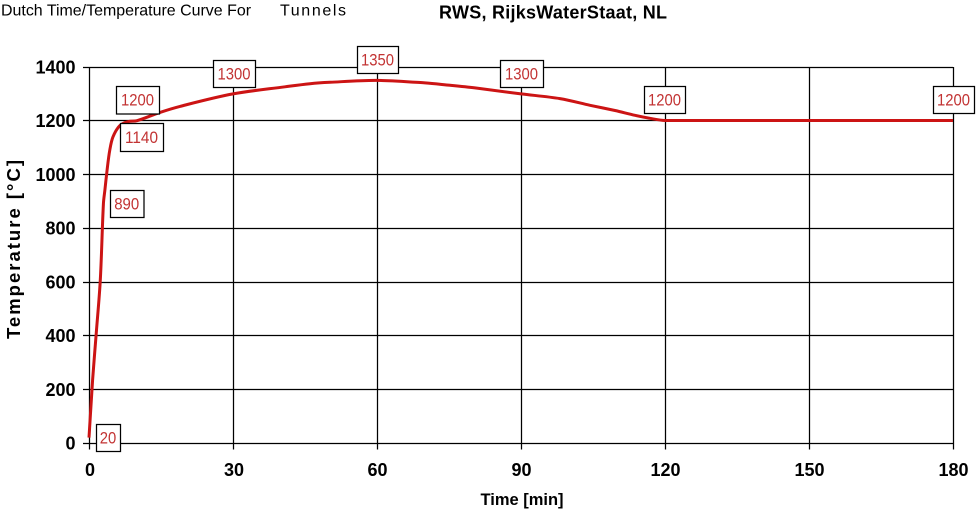 The image size is (976, 518). Describe the element at coordinates (553, 13) in the screenshot. I see `svg-text: RWS, RijksWaterStaat, NL` at that location.